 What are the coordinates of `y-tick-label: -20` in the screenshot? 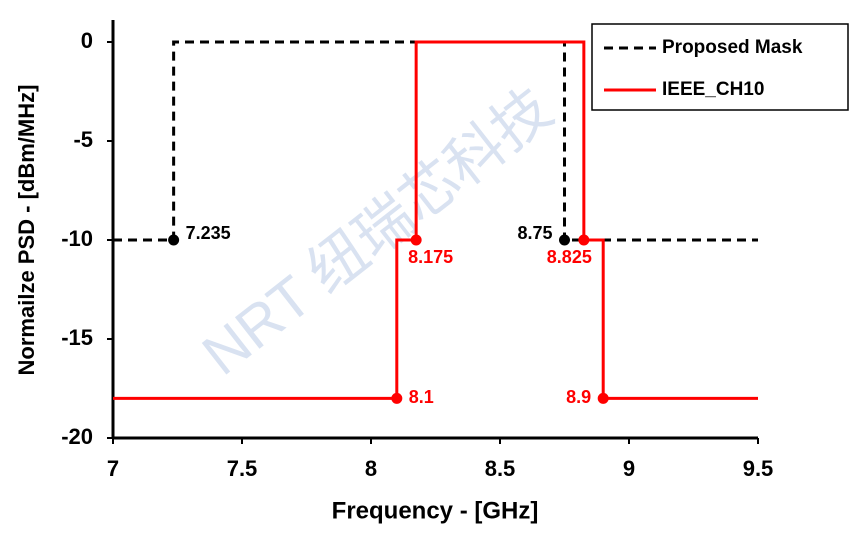 It's located at (77, 436).